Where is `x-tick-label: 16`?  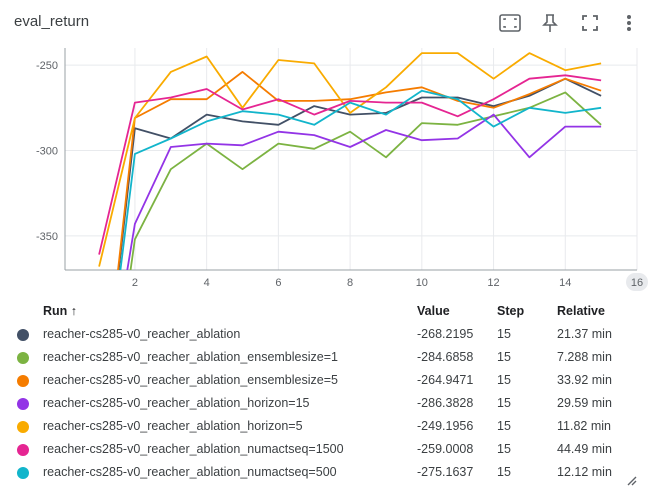
x-tick-label: 16 is located at coordinates (637, 283).